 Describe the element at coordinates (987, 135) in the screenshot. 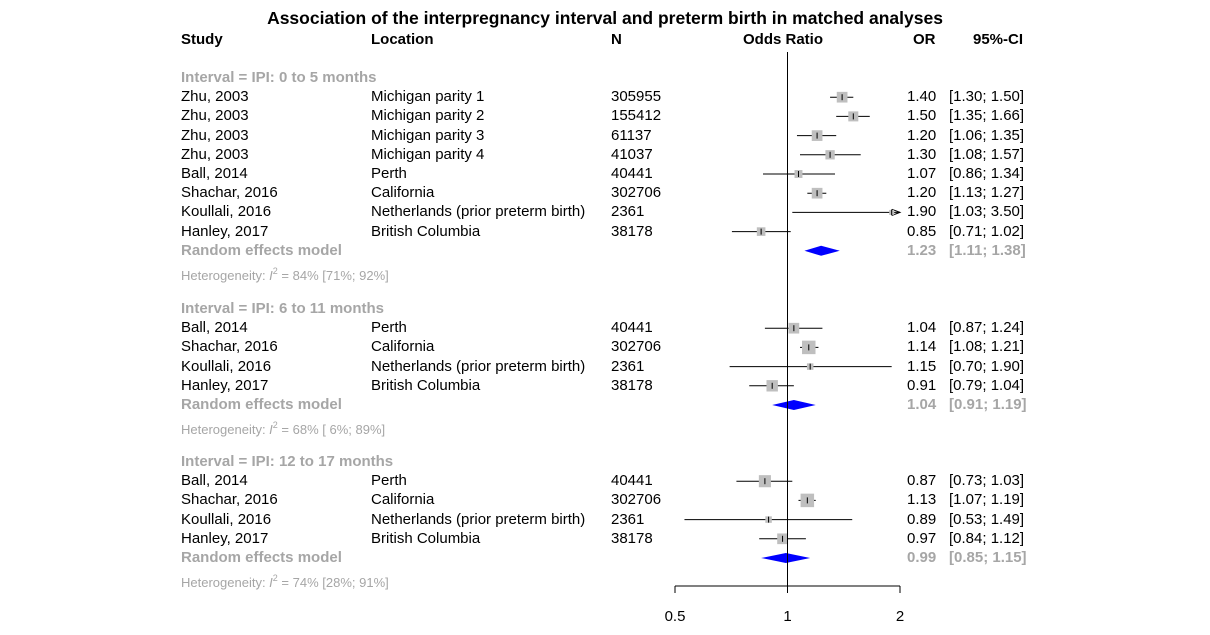

I see `study-ci: [1.06; 1.35]` at that location.